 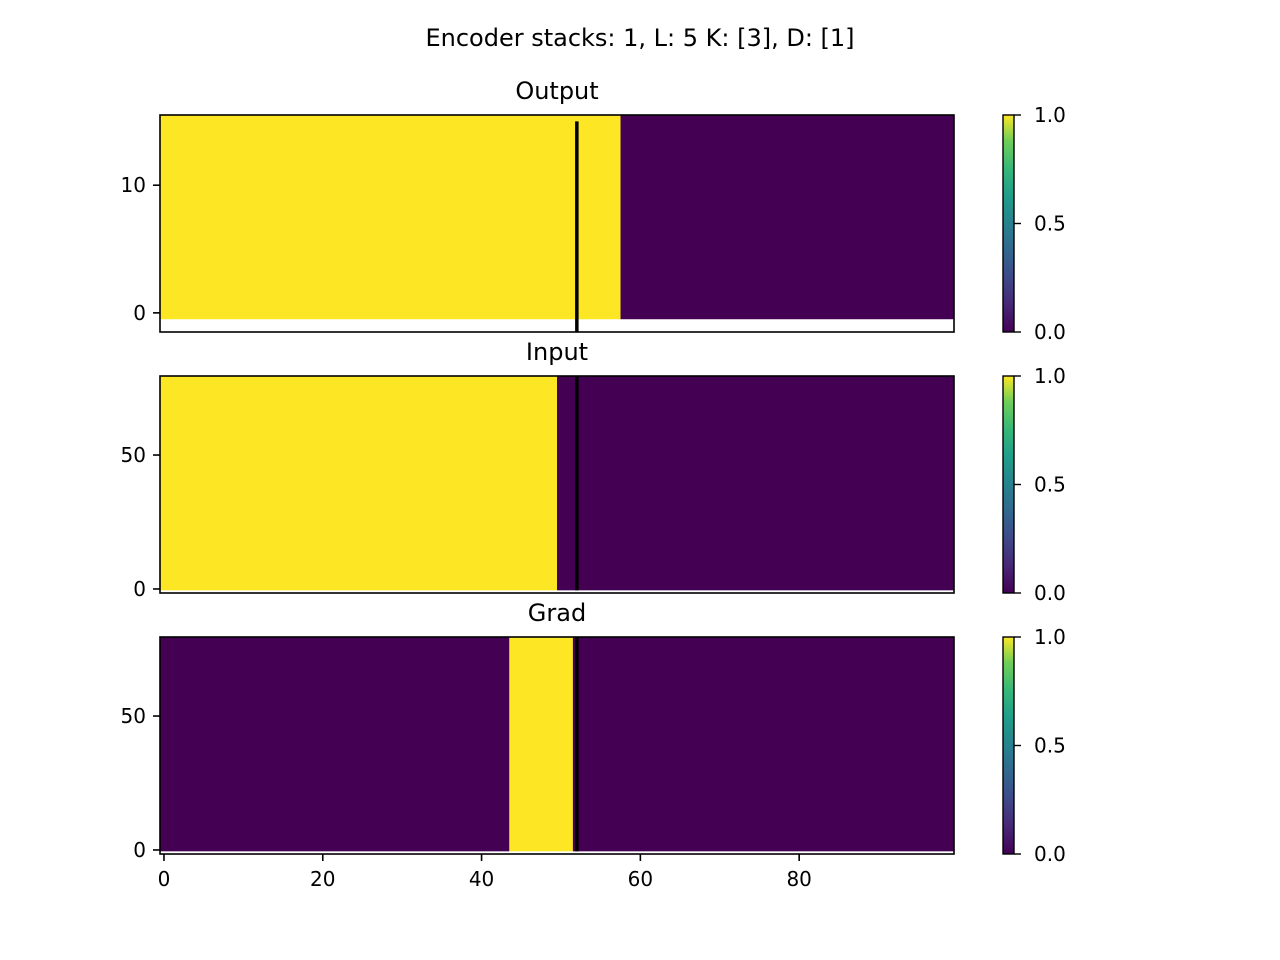 I want to click on x-tick-label: 20, so click(x=322, y=879).